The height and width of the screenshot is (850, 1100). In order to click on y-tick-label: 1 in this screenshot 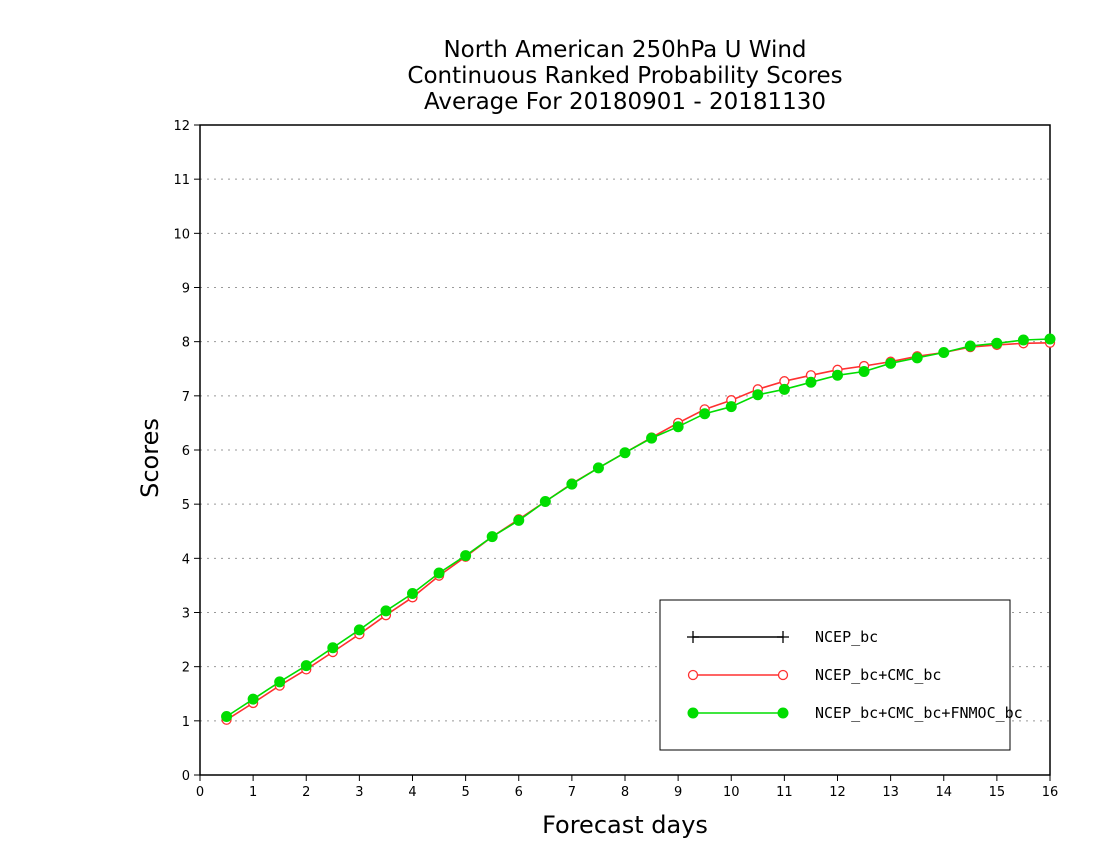, I will do `click(186, 722)`.